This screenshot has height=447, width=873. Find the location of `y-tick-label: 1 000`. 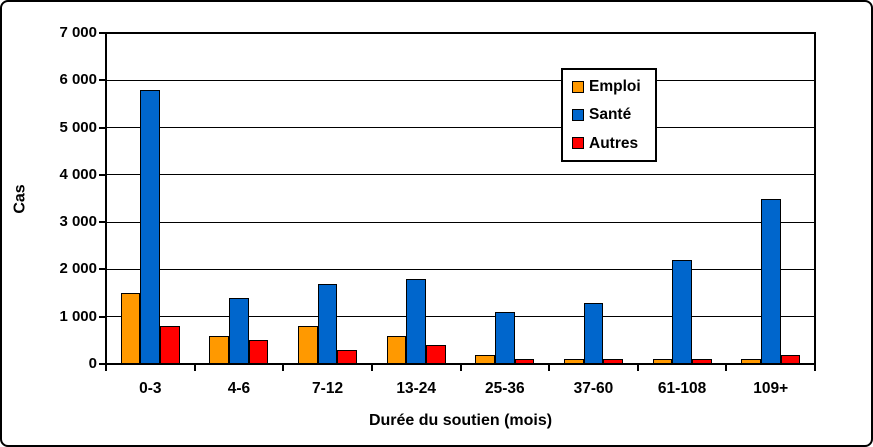

y-tick-label: 1 000 is located at coordinates (78, 316).